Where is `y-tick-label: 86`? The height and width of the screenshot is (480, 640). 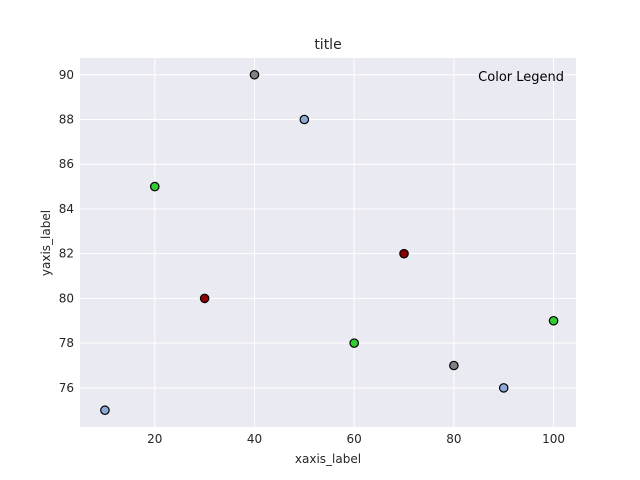 y-tick-label: 86 is located at coordinates (66, 164).